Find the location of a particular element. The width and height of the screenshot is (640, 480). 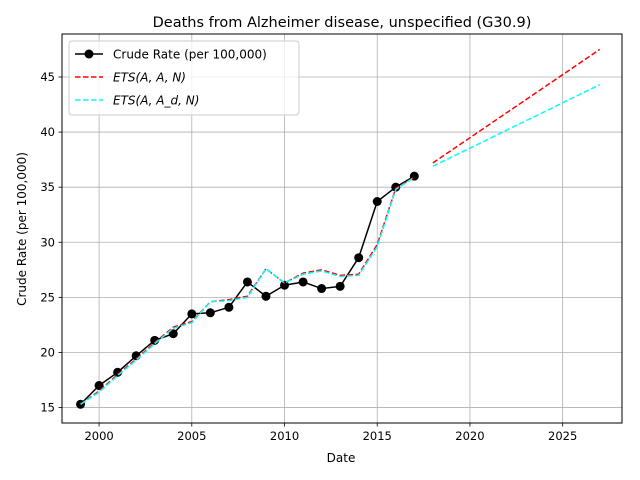

legend-box is located at coordinates (184, 78).